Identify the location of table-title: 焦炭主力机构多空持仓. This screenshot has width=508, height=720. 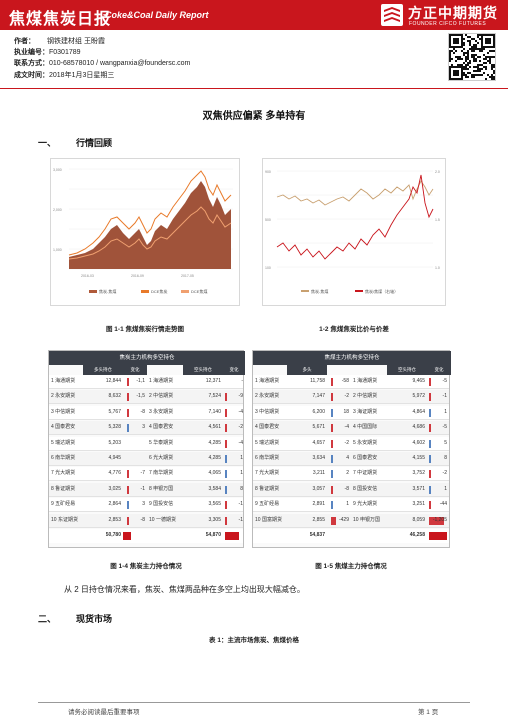
(147, 358).